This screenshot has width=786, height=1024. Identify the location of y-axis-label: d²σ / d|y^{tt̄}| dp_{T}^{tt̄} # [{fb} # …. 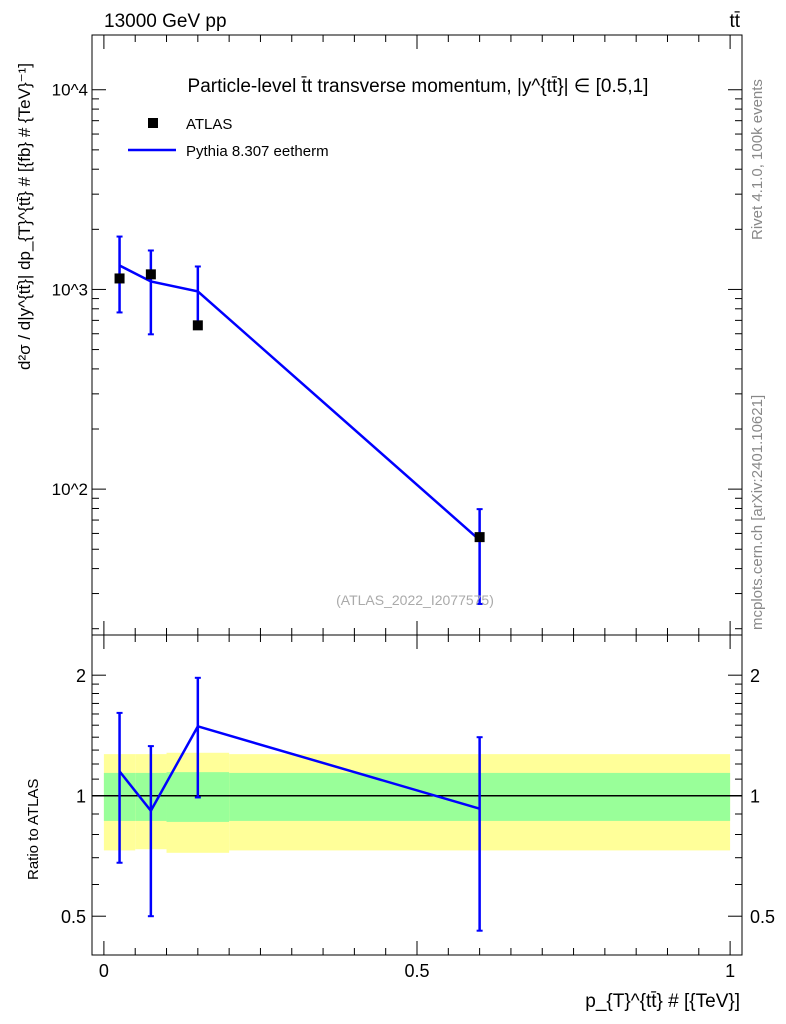
(24, 216).